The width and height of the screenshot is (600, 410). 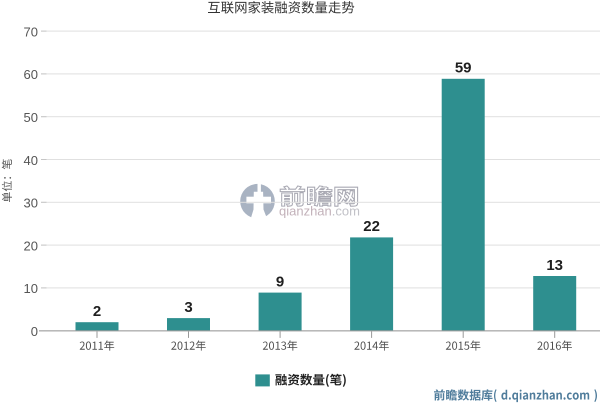 What do you see at coordinates (31, 31) in the screenshot?
I see `svg-text: 70` at bounding box center [31, 31].